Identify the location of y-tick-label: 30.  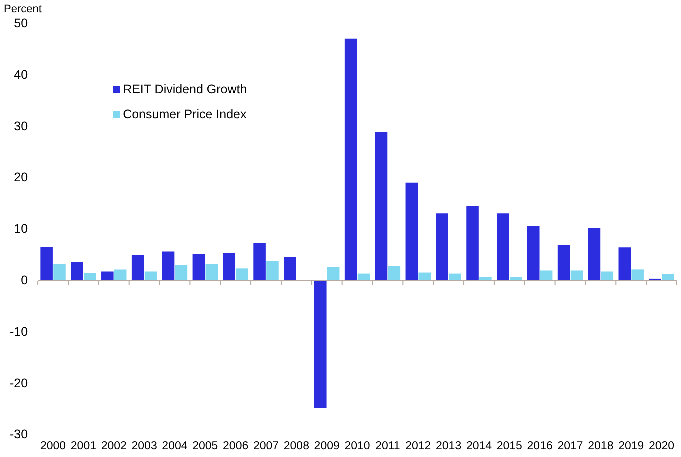
(21, 126).